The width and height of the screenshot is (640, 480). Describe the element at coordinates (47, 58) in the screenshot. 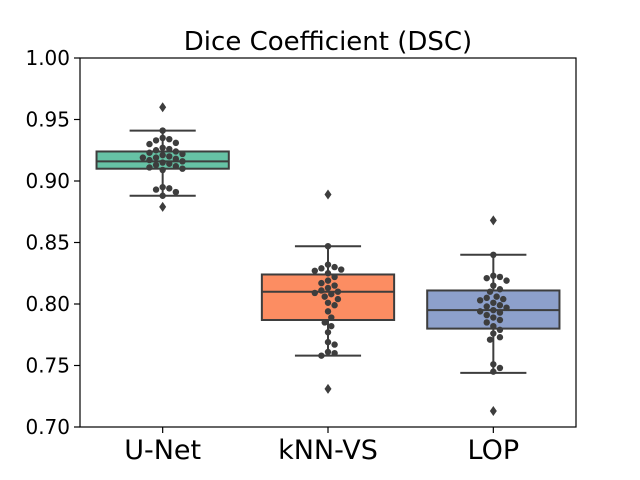

I see `y-tick-label: 1.00` at that location.